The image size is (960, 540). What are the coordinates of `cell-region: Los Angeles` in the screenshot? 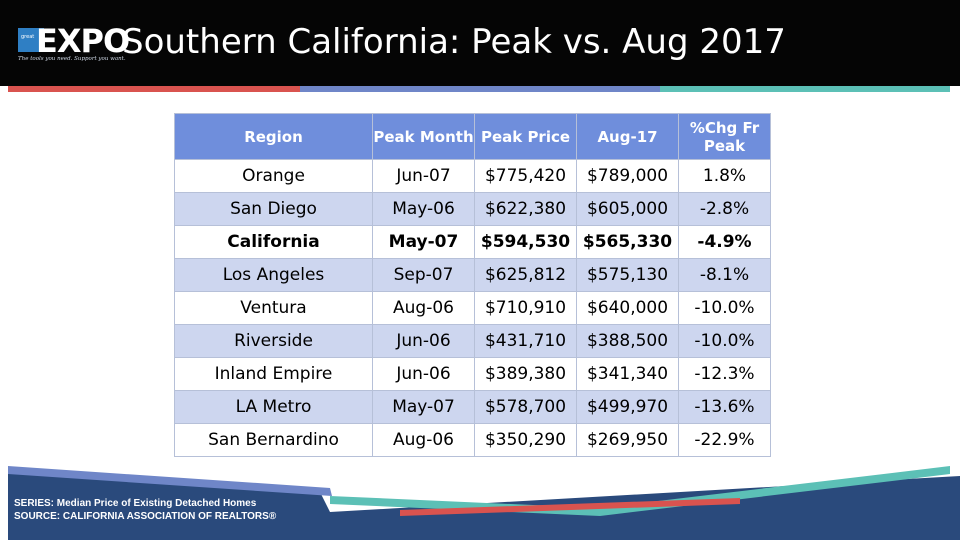 It's located at (273, 275).